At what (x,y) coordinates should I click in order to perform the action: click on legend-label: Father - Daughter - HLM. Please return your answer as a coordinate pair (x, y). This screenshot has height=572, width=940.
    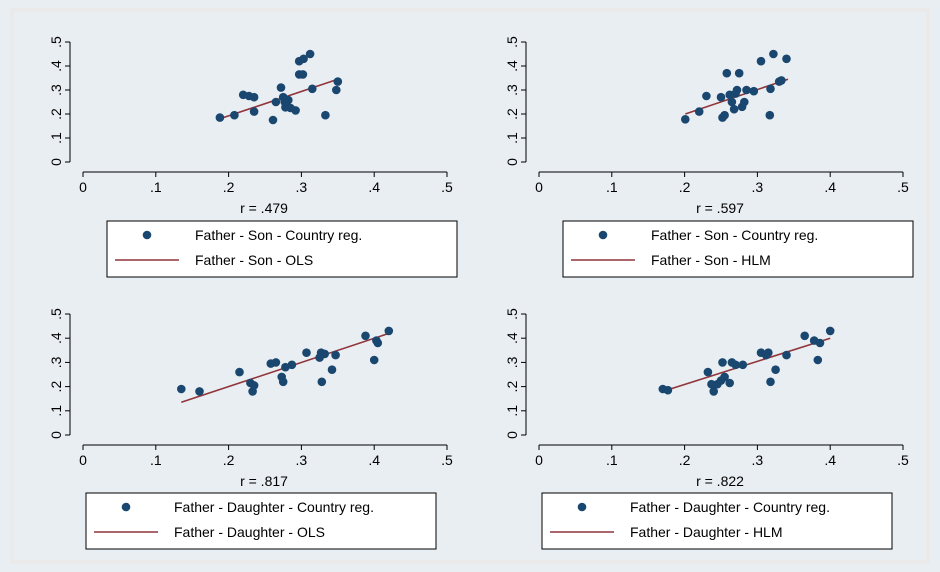
    Looking at the image, I should click on (706, 532).